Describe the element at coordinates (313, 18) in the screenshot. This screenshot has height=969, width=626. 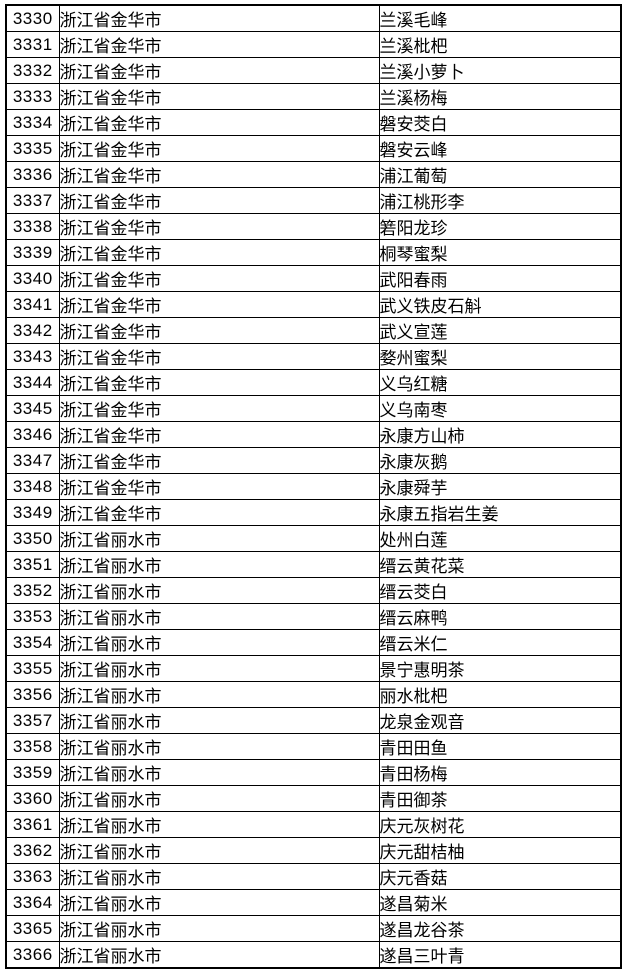
I see `table-row: 3330 浙江省金华市 兰溪毛峰` at that location.